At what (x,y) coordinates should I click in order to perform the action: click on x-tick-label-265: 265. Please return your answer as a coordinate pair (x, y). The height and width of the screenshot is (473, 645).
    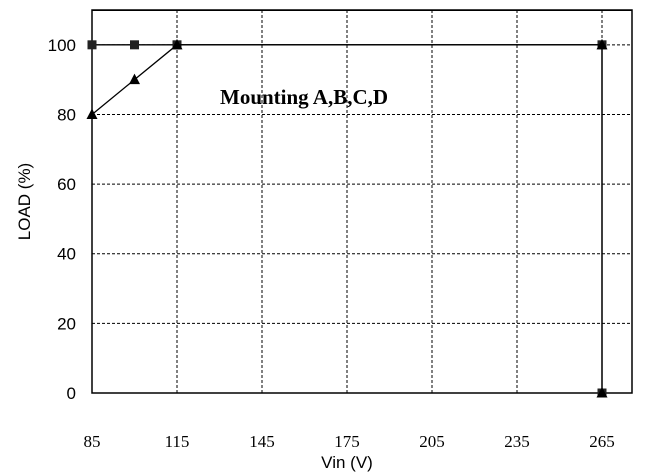
    Looking at the image, I should click on (602, 441).